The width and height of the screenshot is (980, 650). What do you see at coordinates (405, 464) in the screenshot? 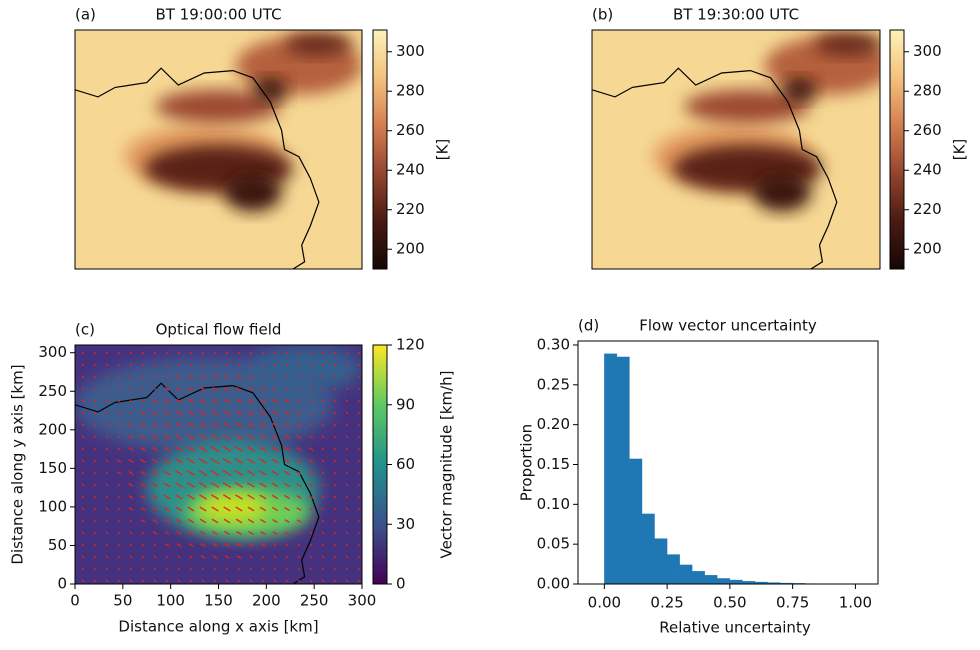
I see `colorbar-tick-label: 60` at bounding box center [405, 464].